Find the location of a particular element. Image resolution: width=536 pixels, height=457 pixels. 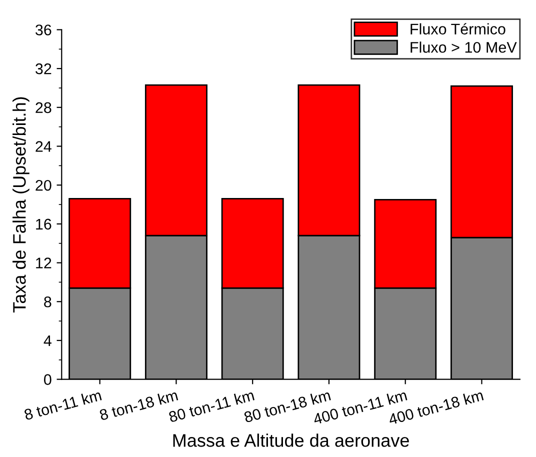

y-tick-label: 8 is located at coordinates (48, 302).